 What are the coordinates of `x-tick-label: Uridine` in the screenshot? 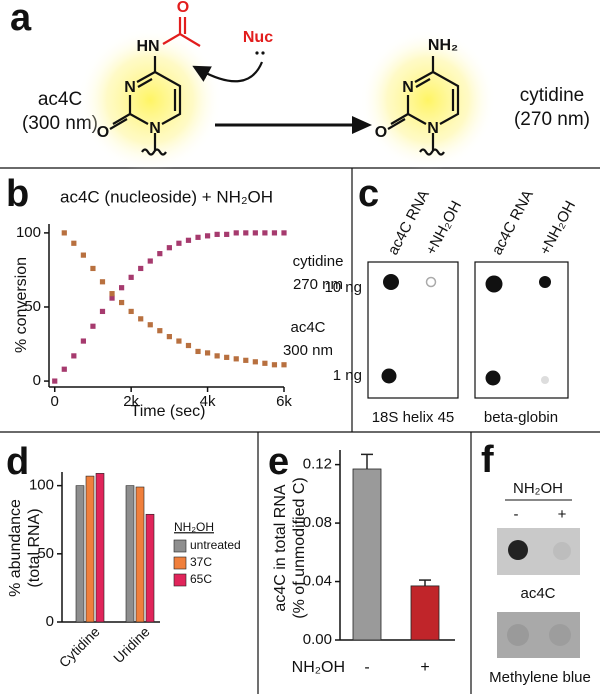 It's located at (131, 644).